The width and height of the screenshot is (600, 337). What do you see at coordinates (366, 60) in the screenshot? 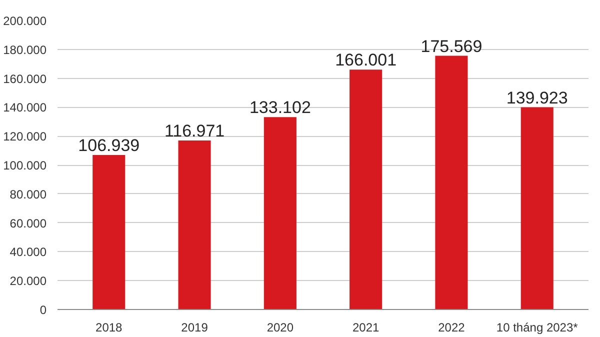
I see `data-label: 166.001` at bounding box center [366, 60].